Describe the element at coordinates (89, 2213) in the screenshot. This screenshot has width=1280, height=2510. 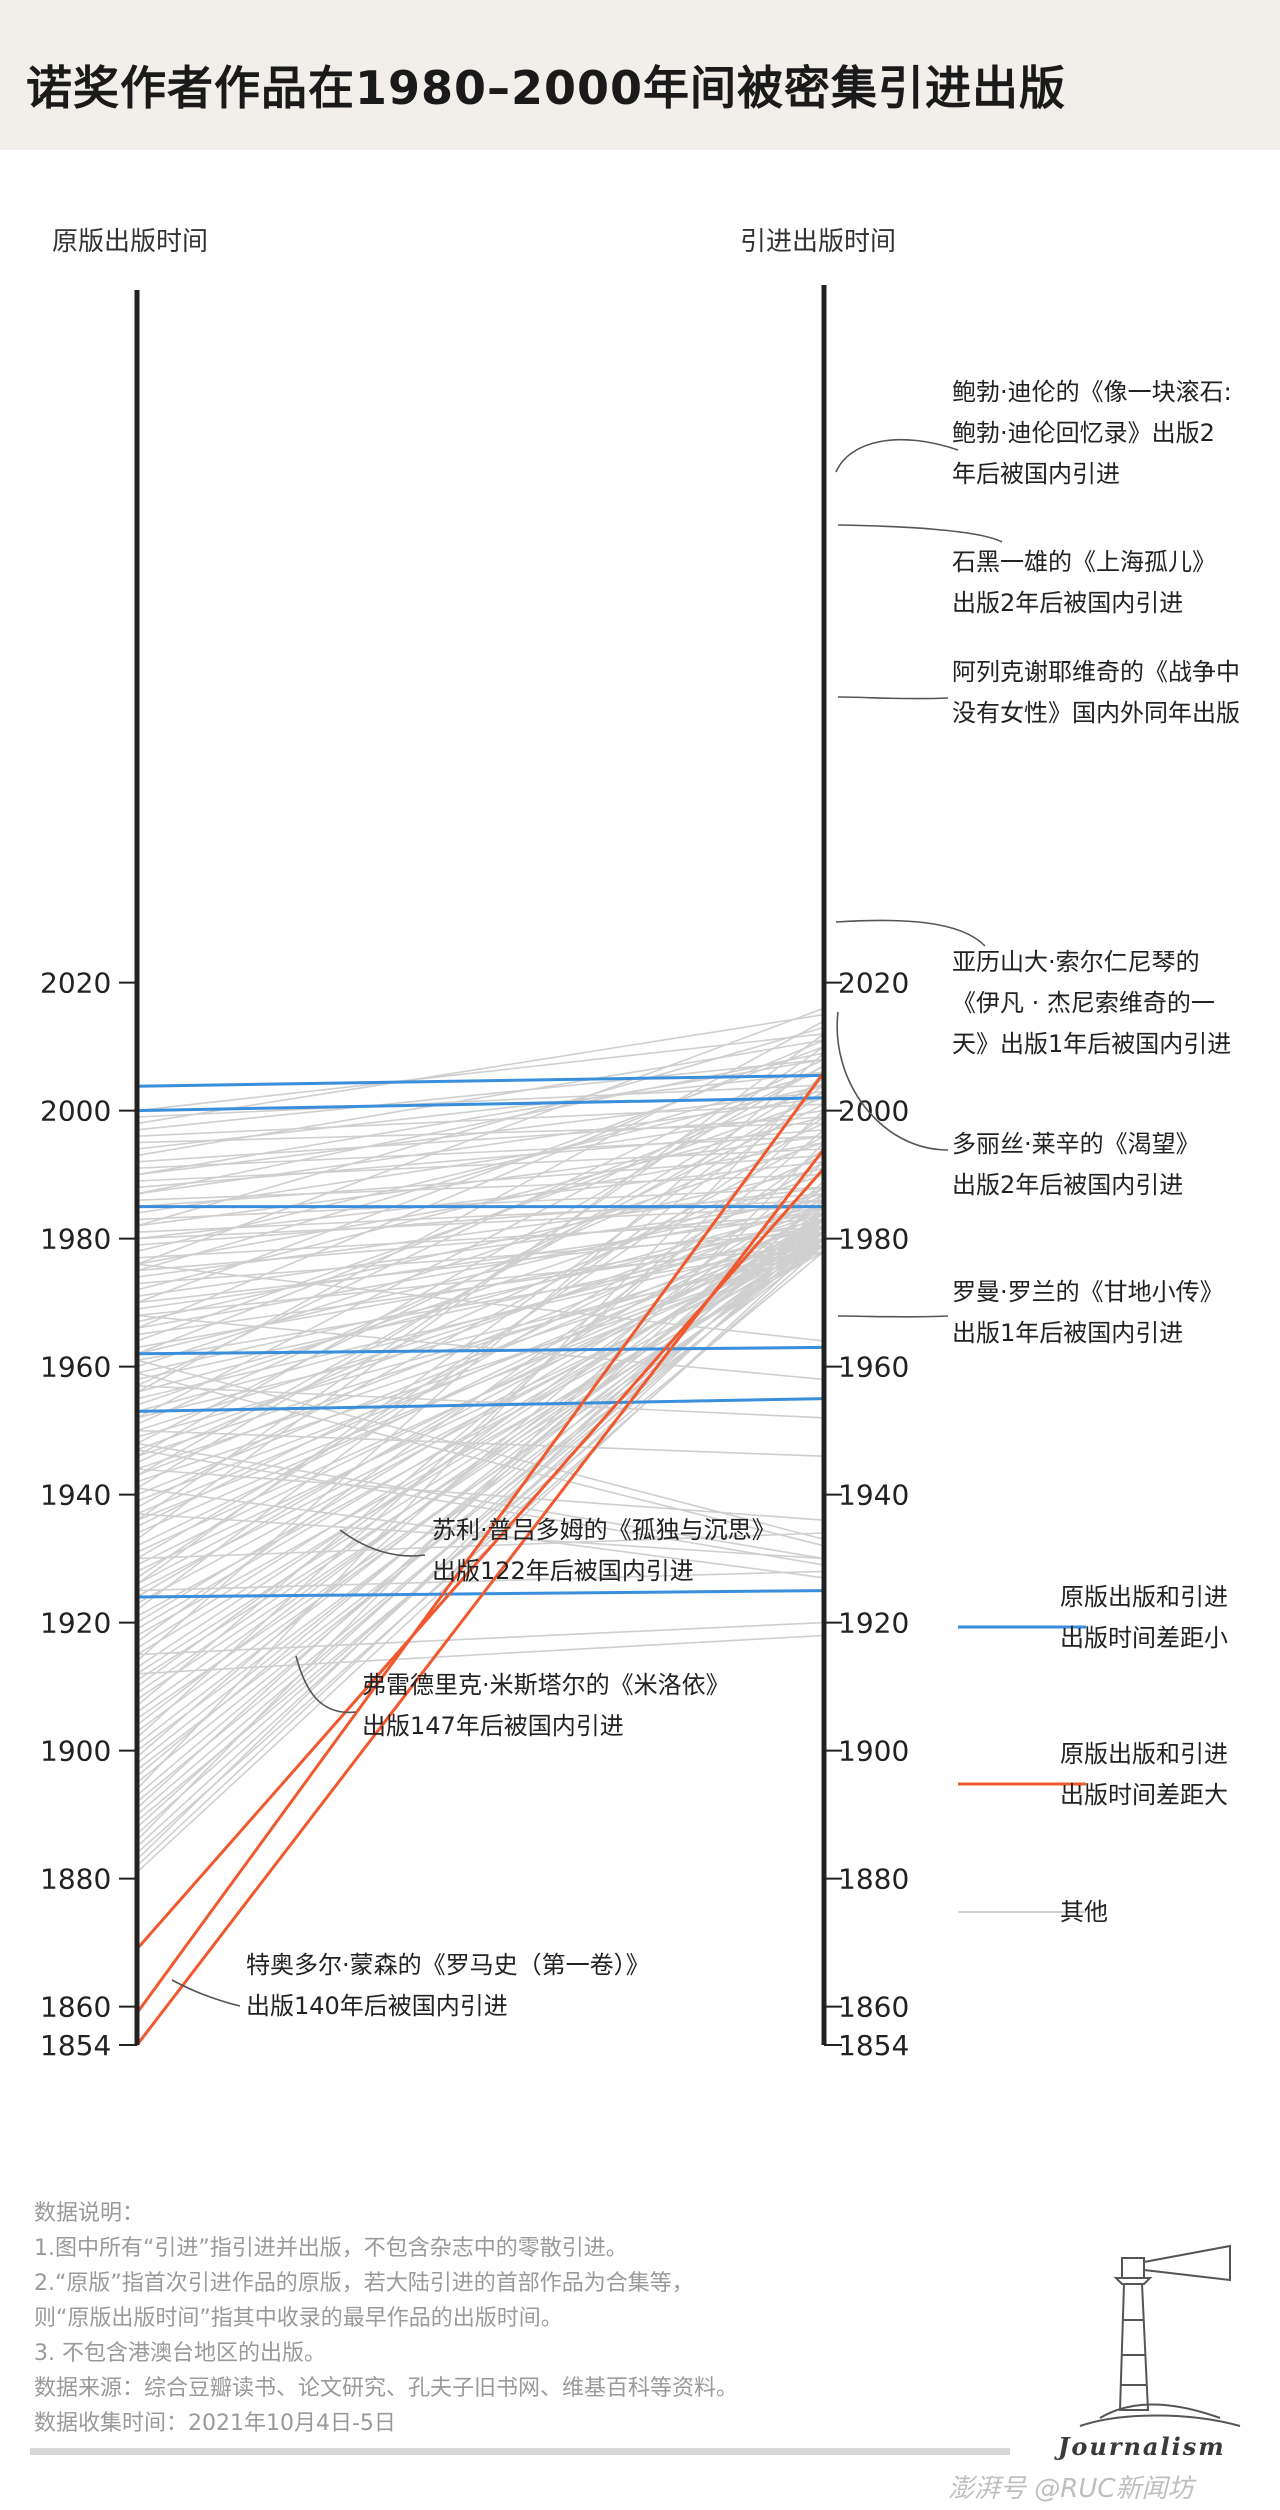
I see `notes-line: 数据说明：` at that location.